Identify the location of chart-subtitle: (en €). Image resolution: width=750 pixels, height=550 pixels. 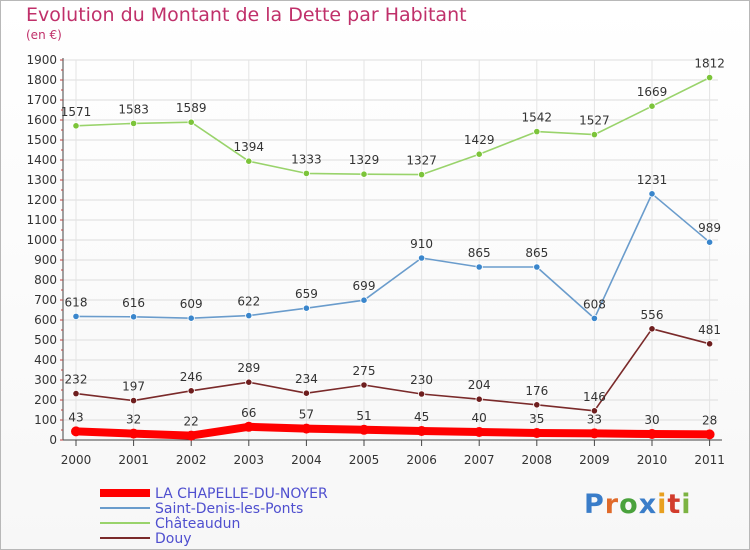
(44, 35).